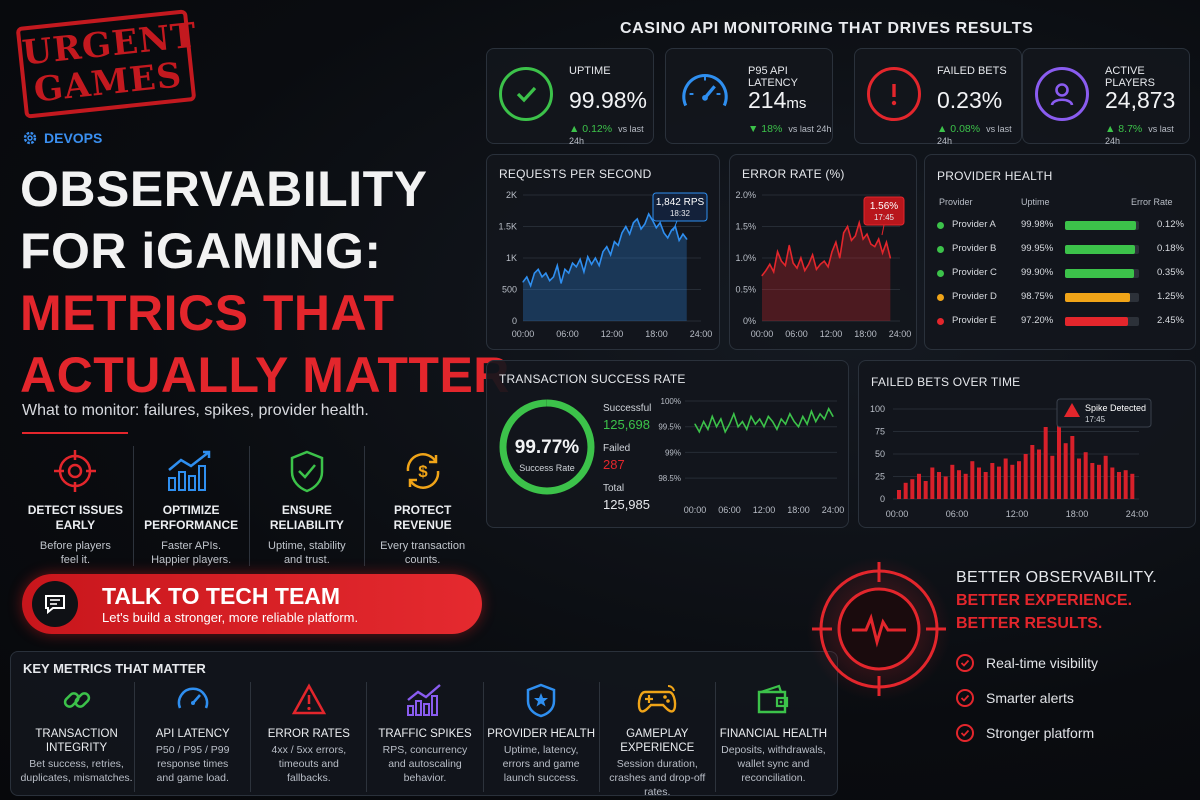 The image size is (1200, 800). Describe the element at coordinates (865, 334) in the screenshot. I see `x-tick-label: 18:00` at that location.